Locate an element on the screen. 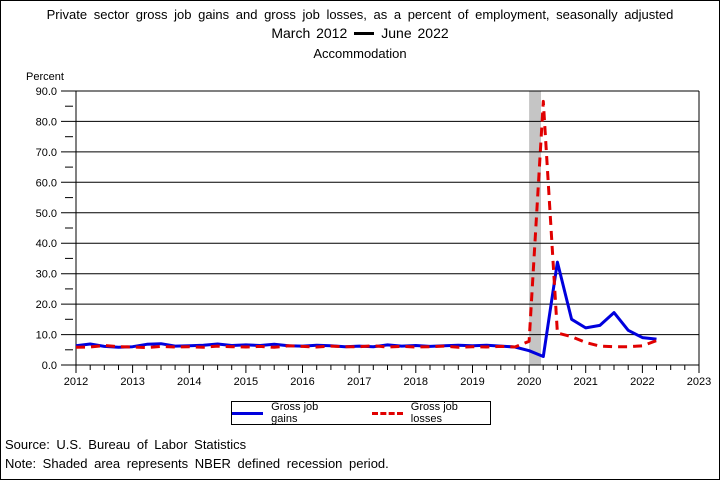  chart-subtitle: March 2012 June 2022 is located at coordinates (360, 33).